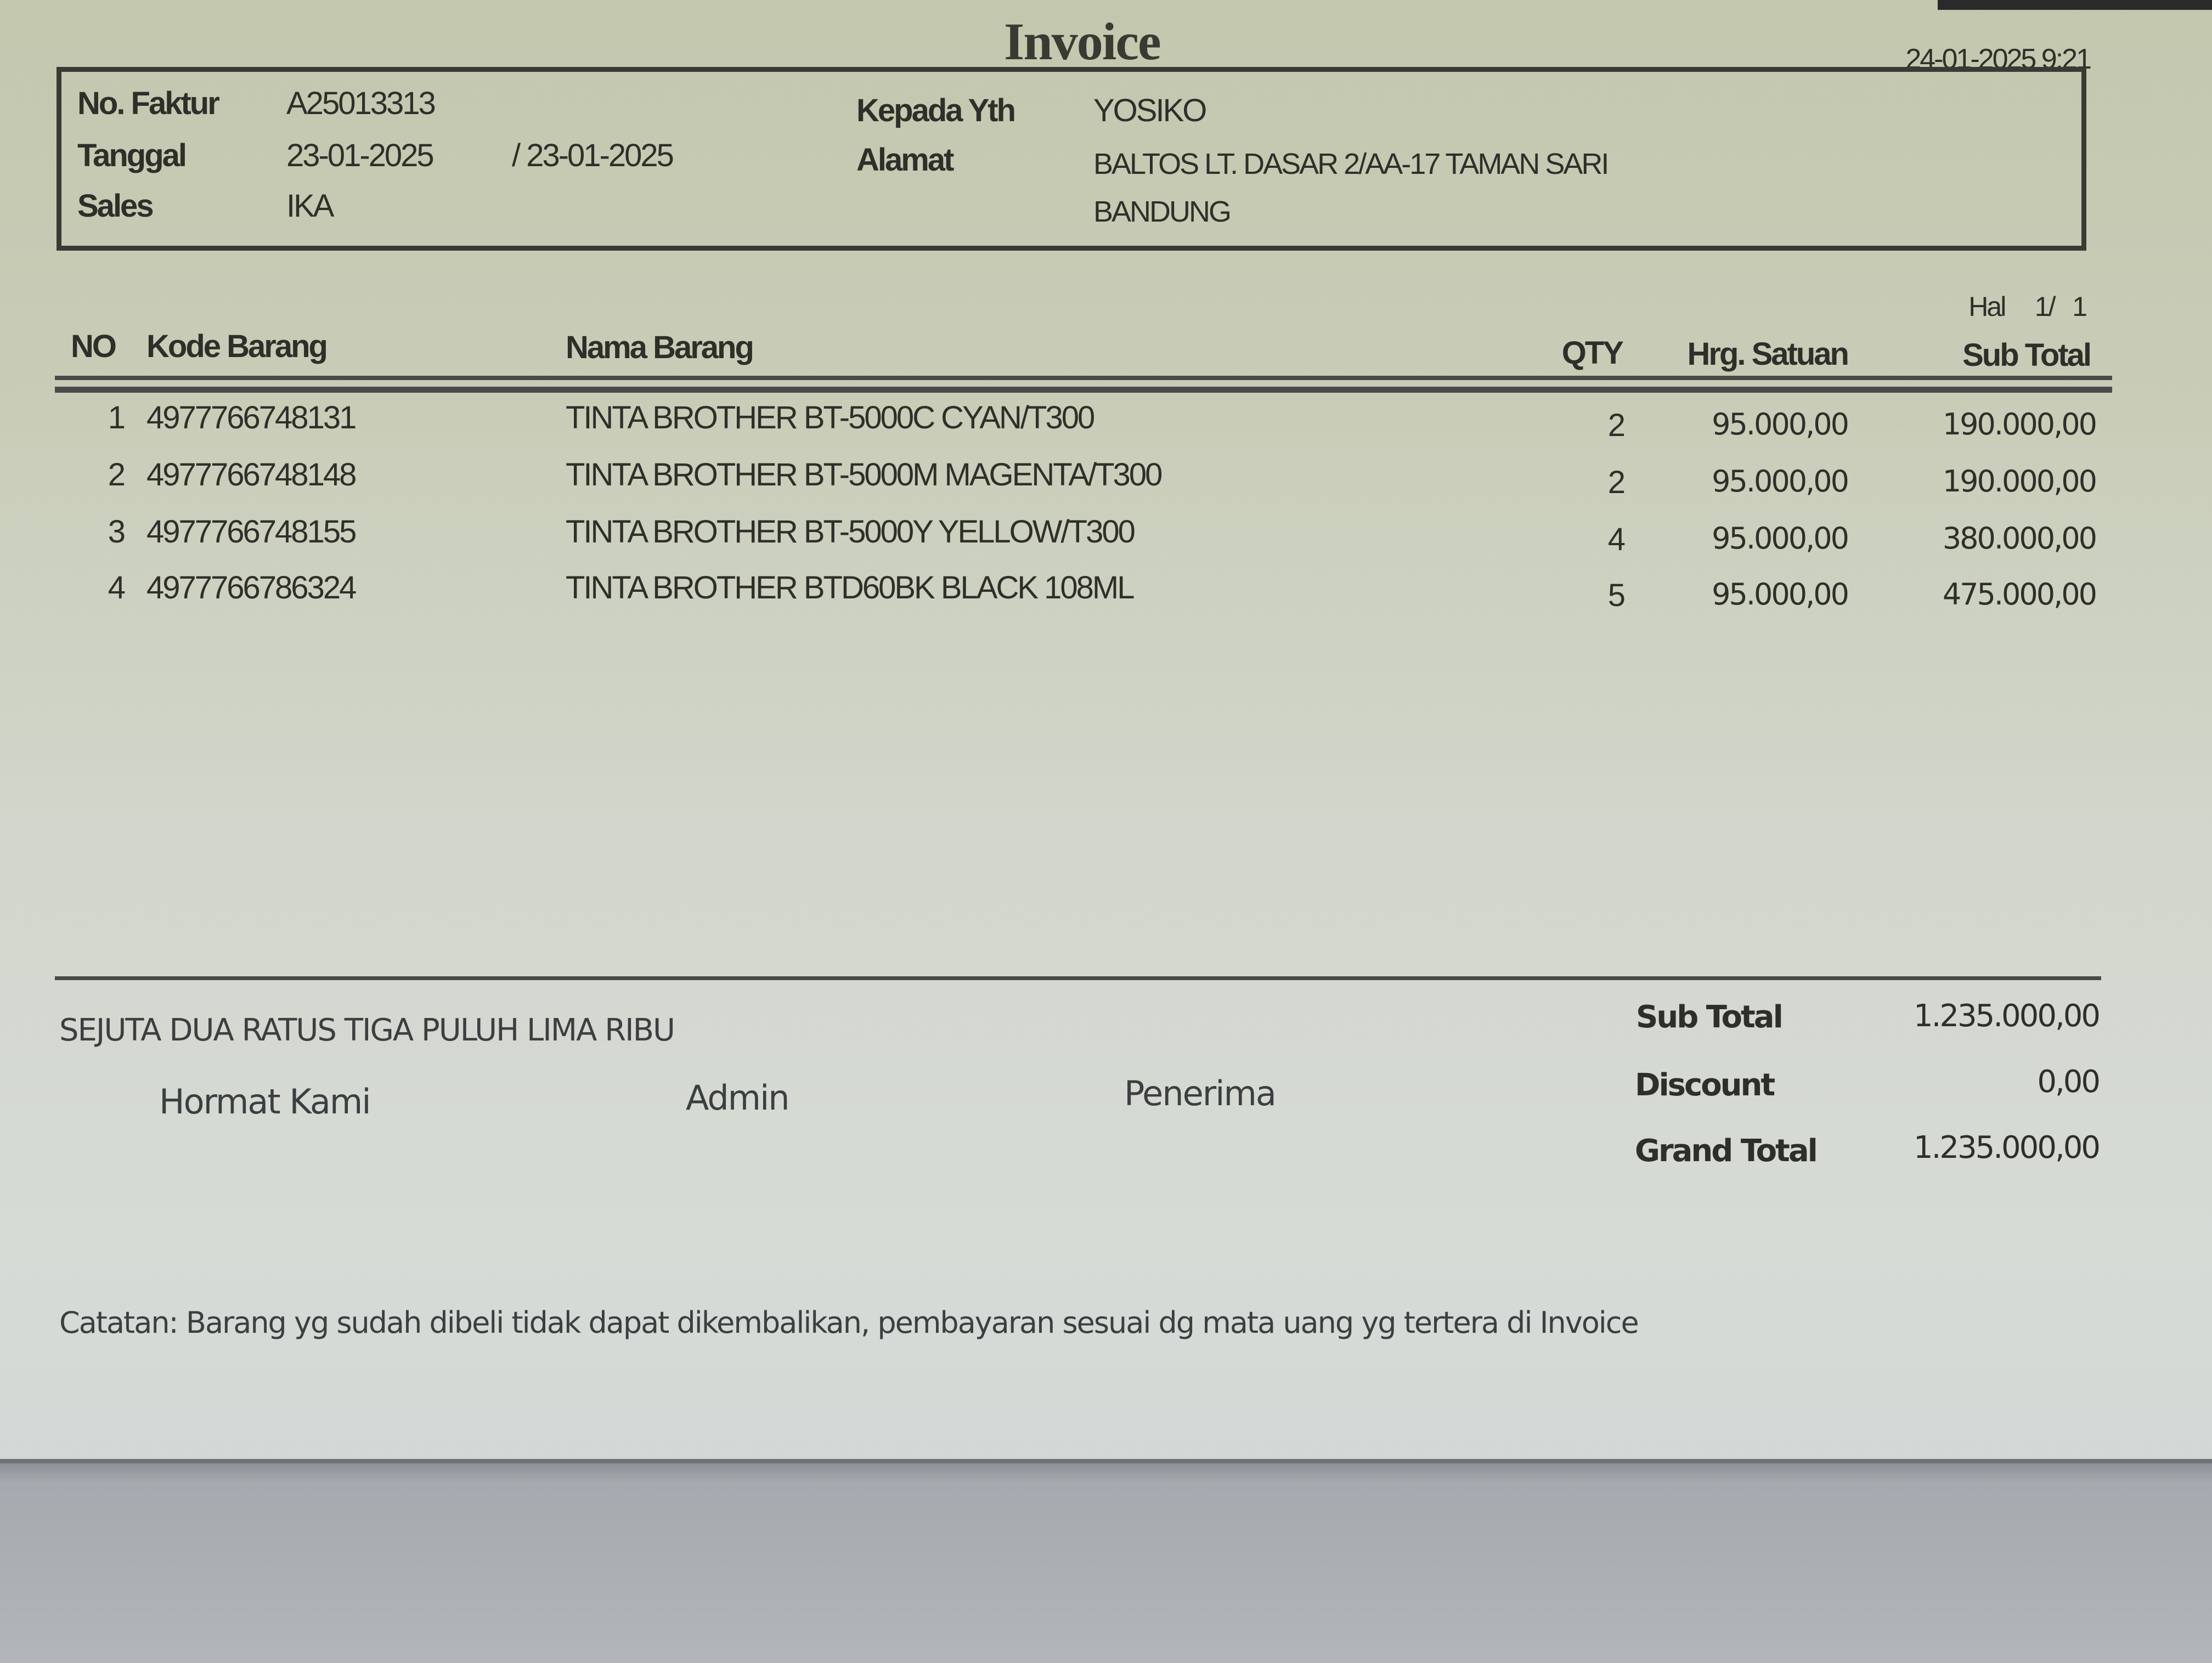 This screenshot has width=2212, height=1663. I want to click on subtotal-value: 1.235.000,00, so click(2007, 1016).